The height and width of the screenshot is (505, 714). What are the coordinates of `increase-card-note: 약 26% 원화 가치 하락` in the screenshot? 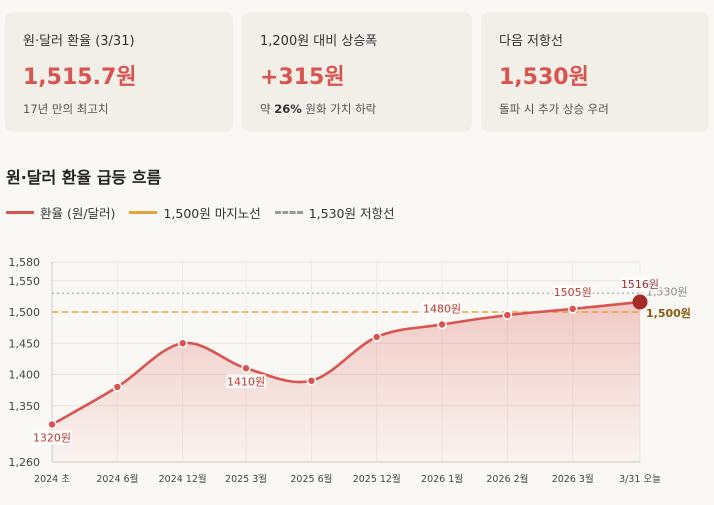 It's located at (357, 109).